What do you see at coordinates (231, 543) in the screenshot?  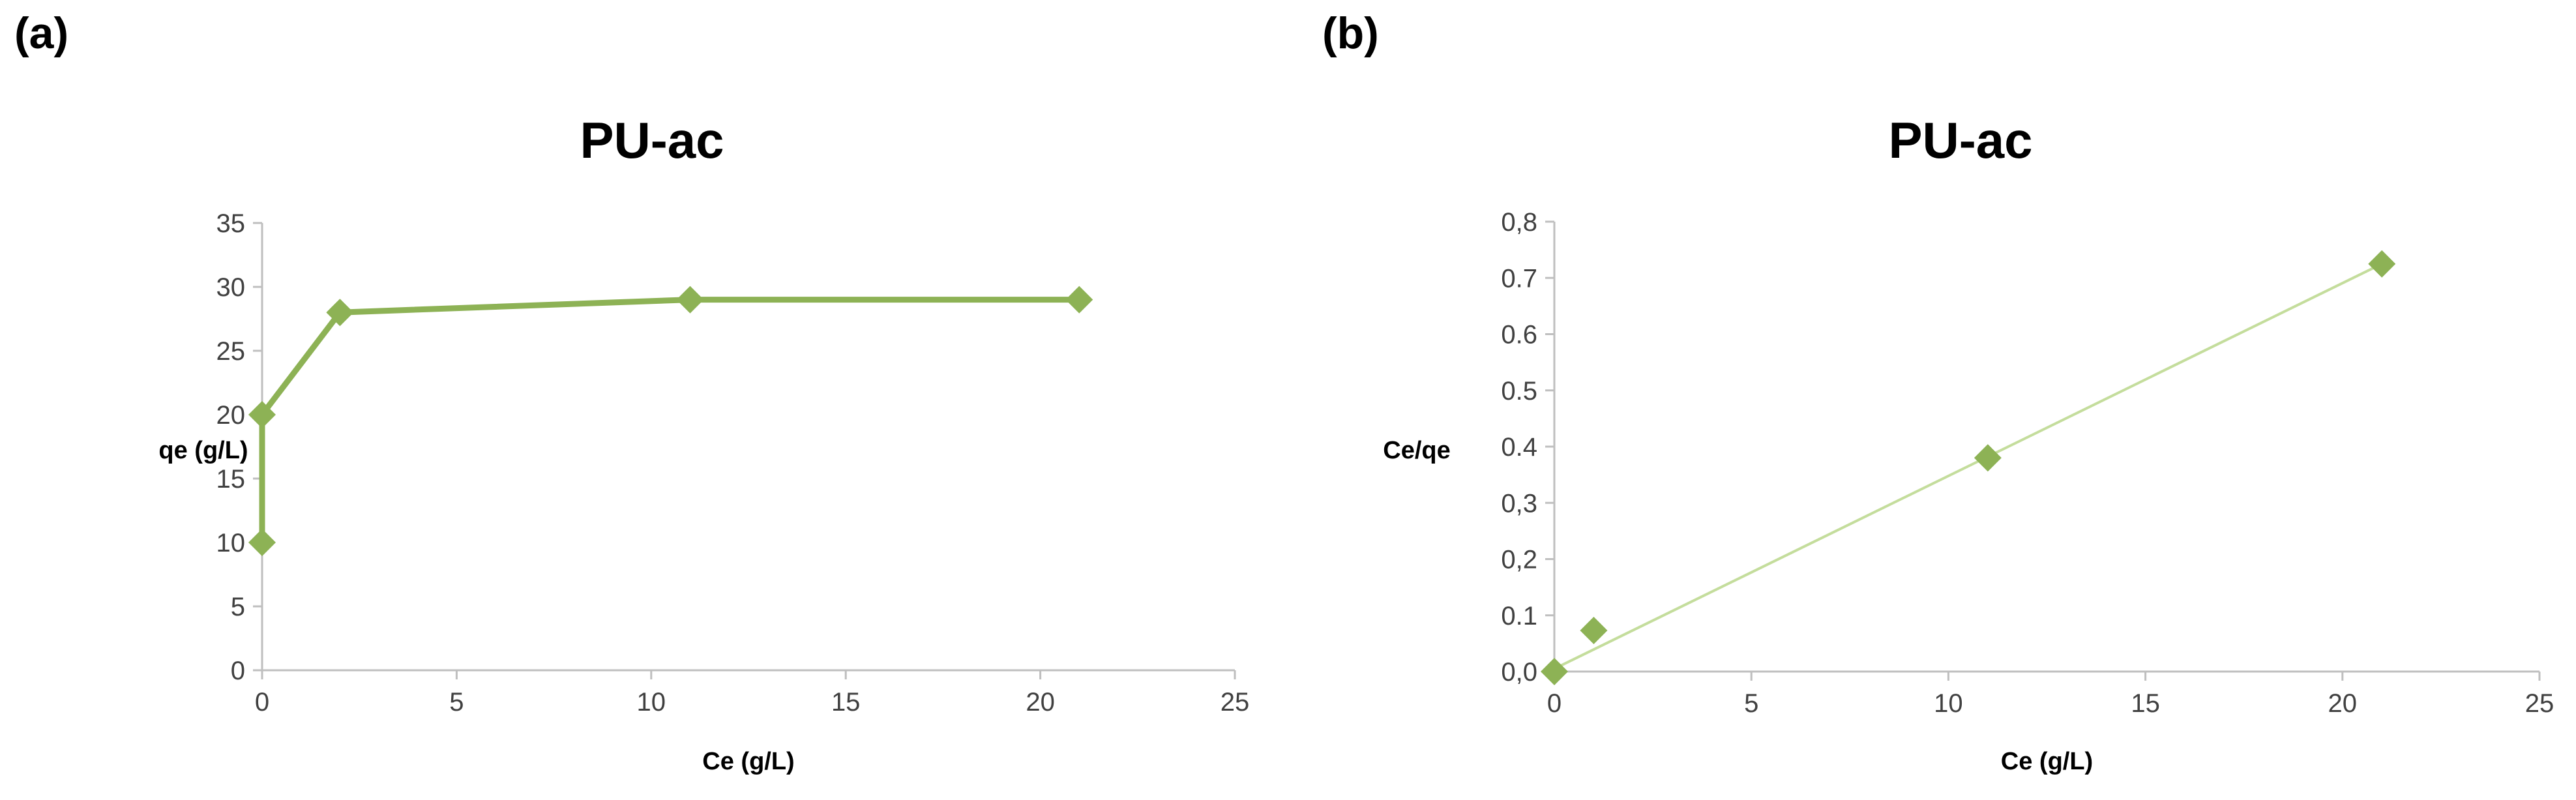 I see `y-tick-label: 10` at bounding box center [231, 543].